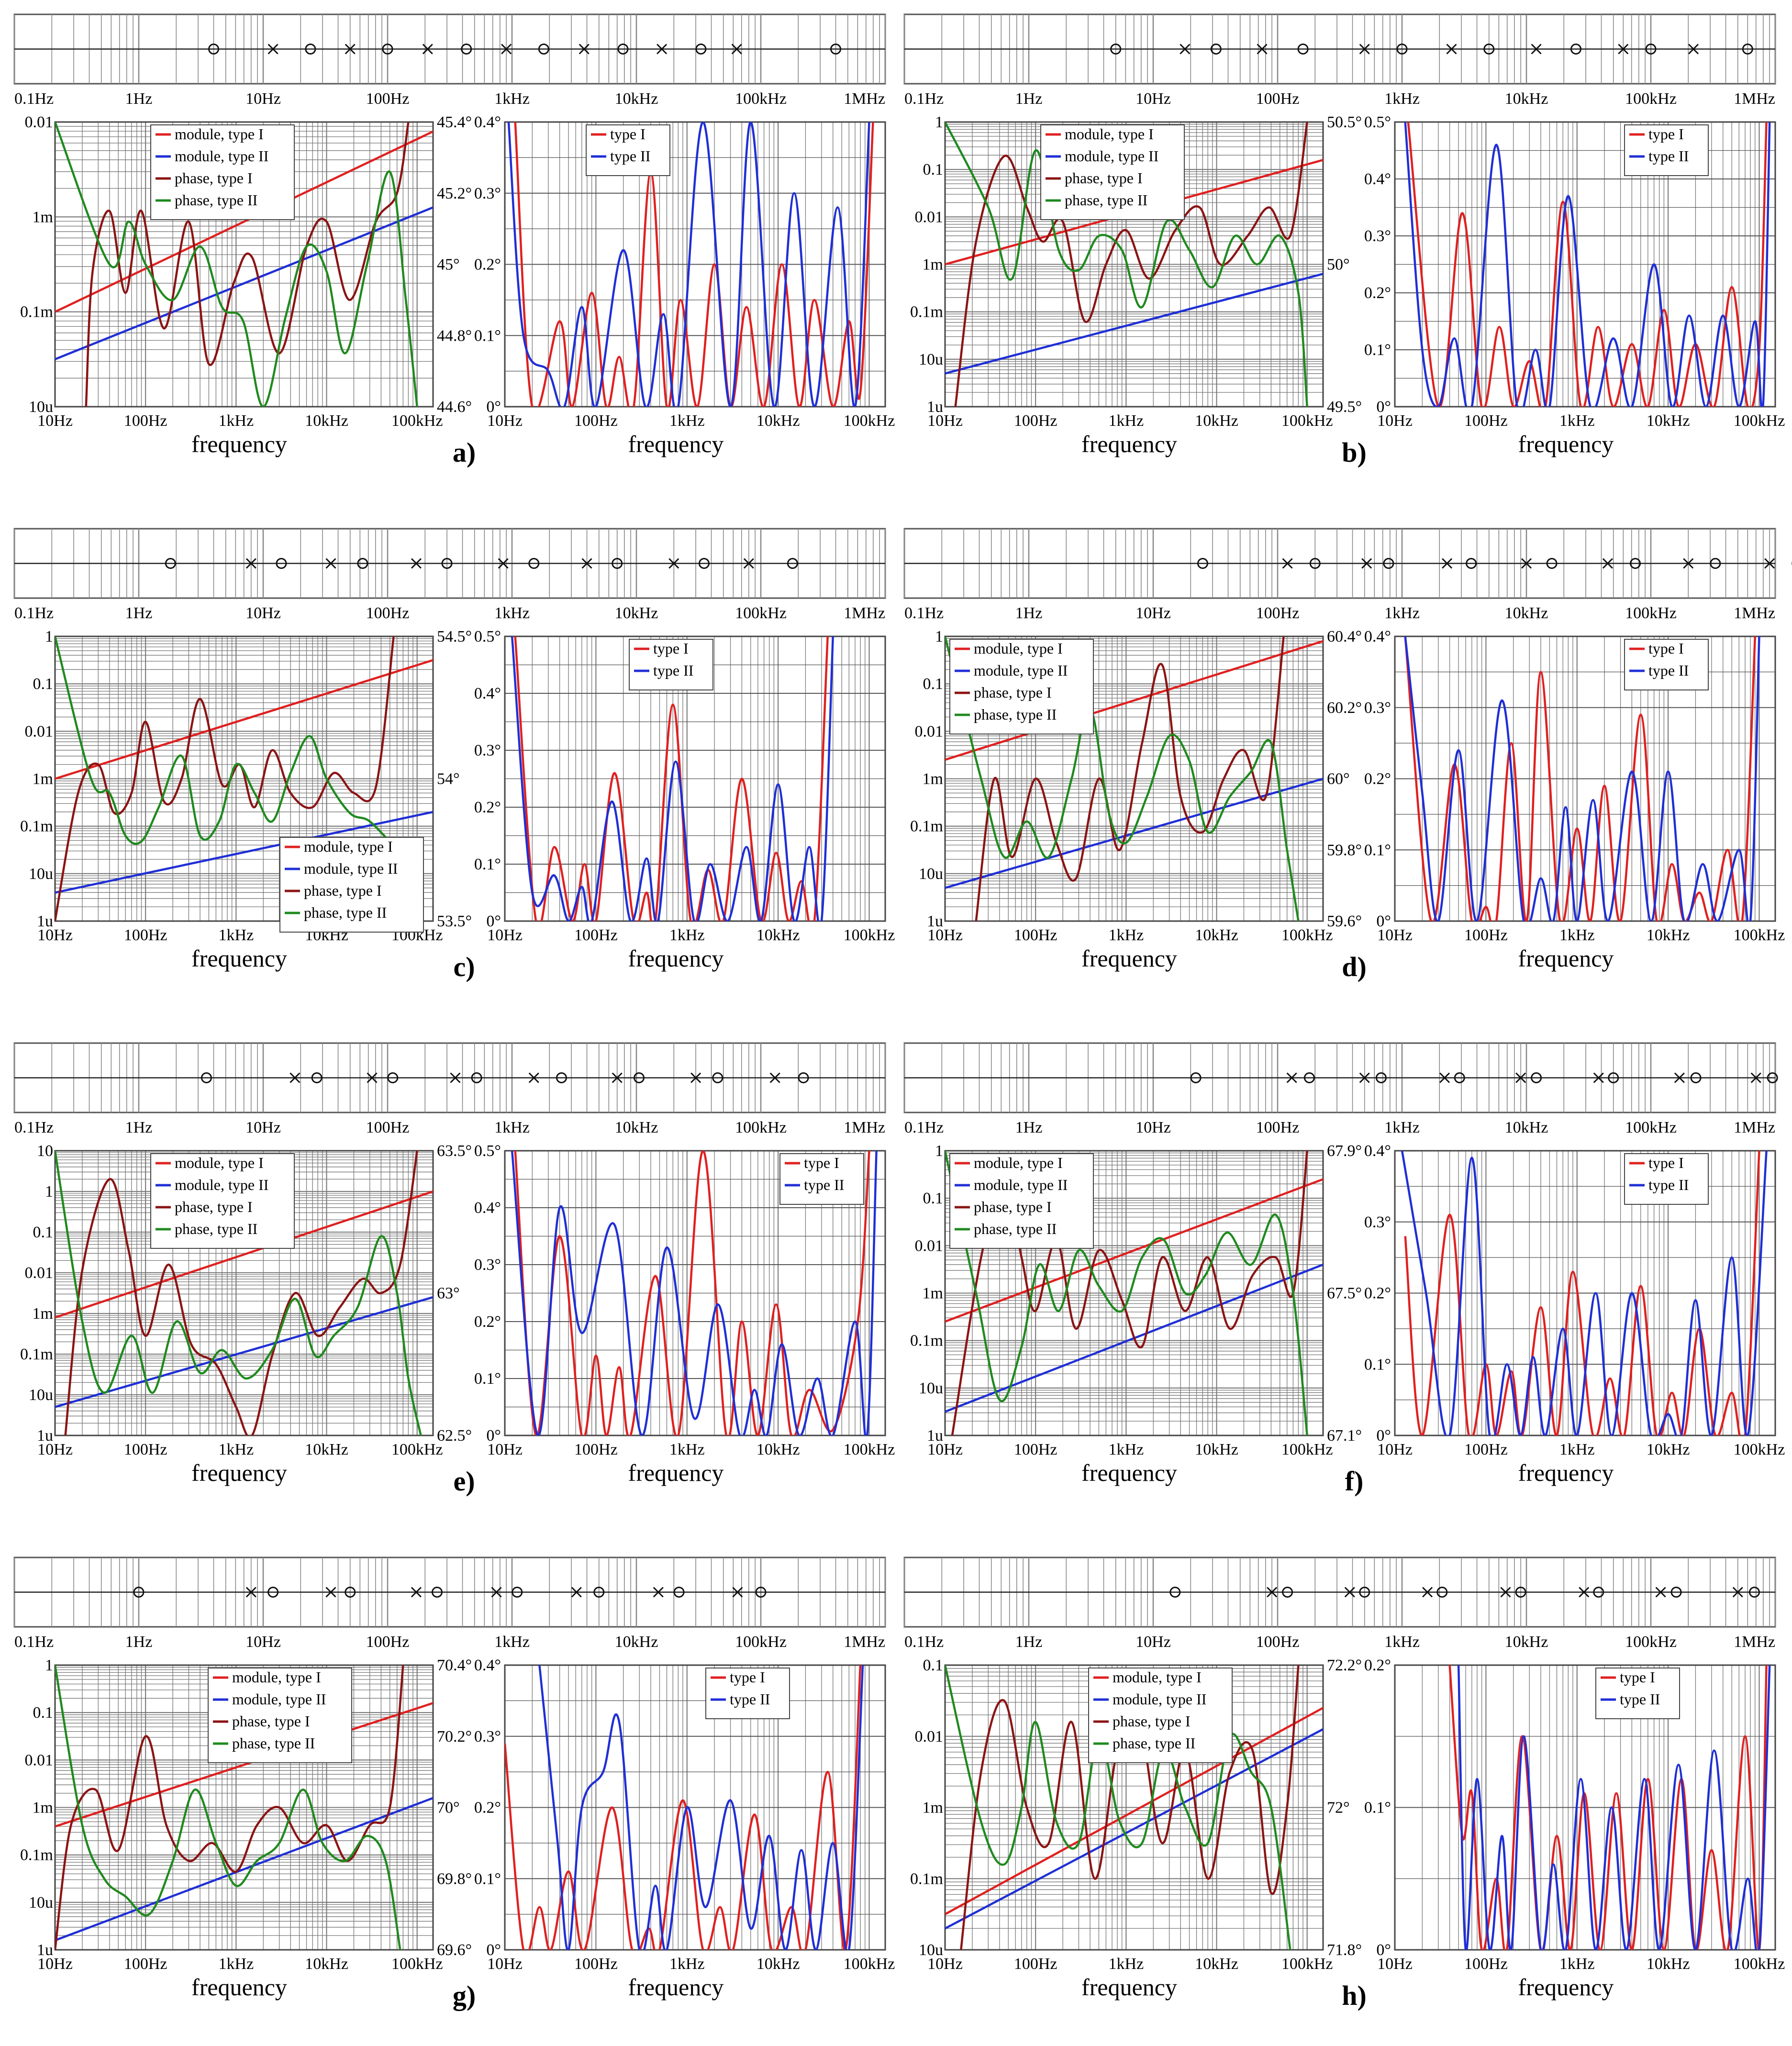 This screenshot has height=2046, width=1792. Describe the element at coordinates (1614, 1807) in the screenshot. I see `error-type-II-line` at that location.